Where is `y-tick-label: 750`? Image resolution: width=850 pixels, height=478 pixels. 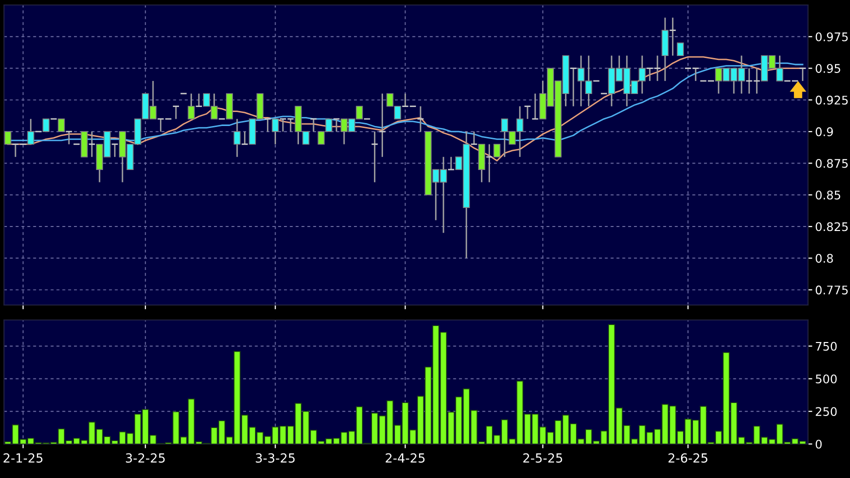 y-tick-label: 750 is located at coordinates (826, 346).